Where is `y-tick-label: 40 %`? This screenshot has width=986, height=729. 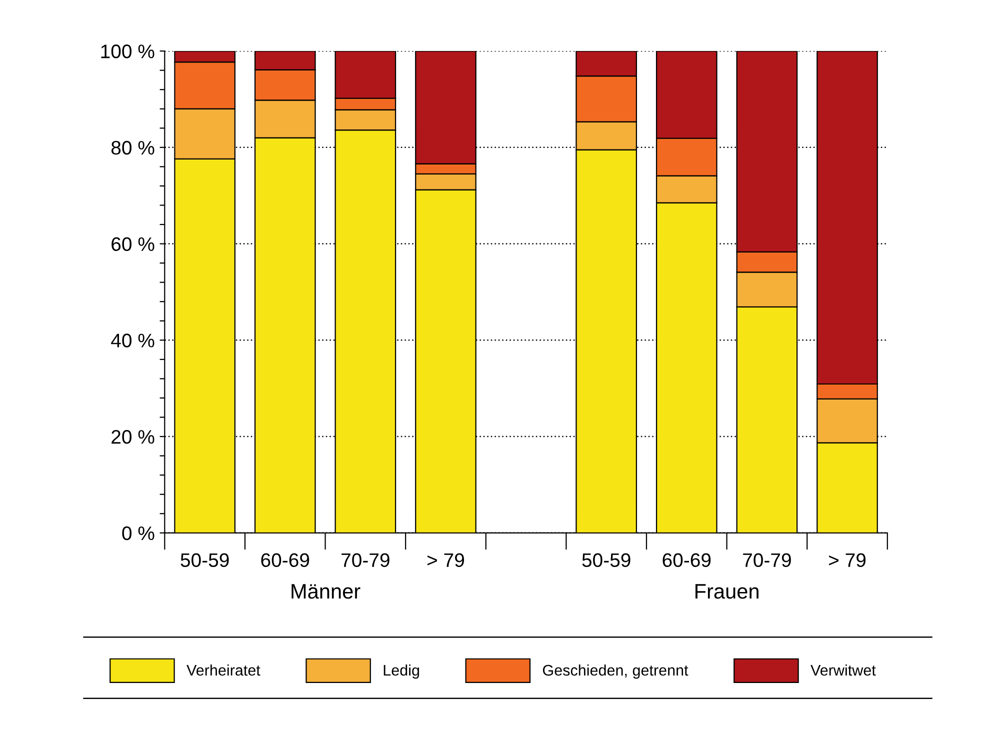 y-tick-label: 40 % is located at coordinates (132, 341).